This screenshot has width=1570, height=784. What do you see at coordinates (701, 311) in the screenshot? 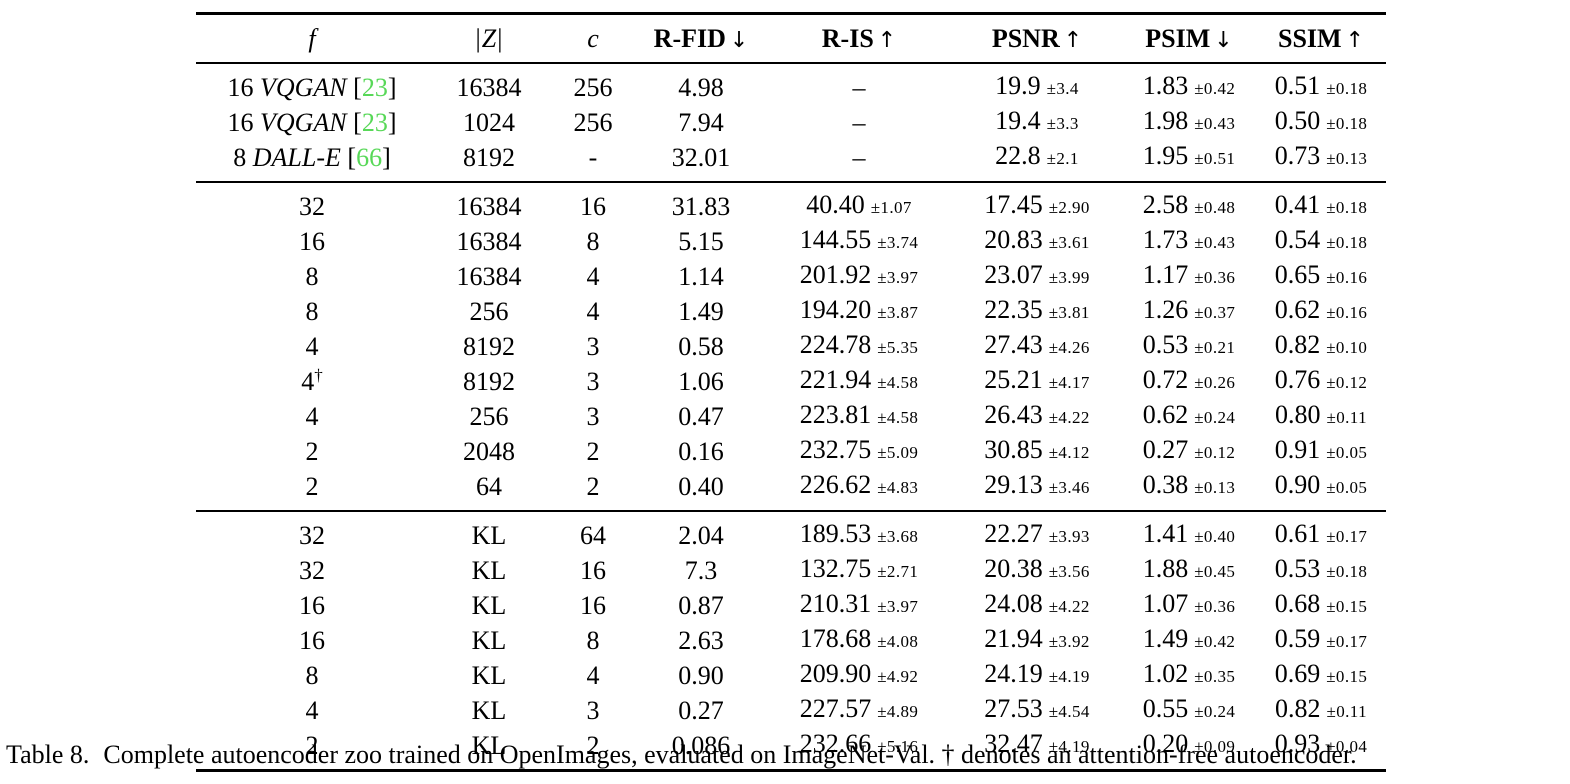
I see `cell-rfid: 1.49` at bounding box center [701, 311].